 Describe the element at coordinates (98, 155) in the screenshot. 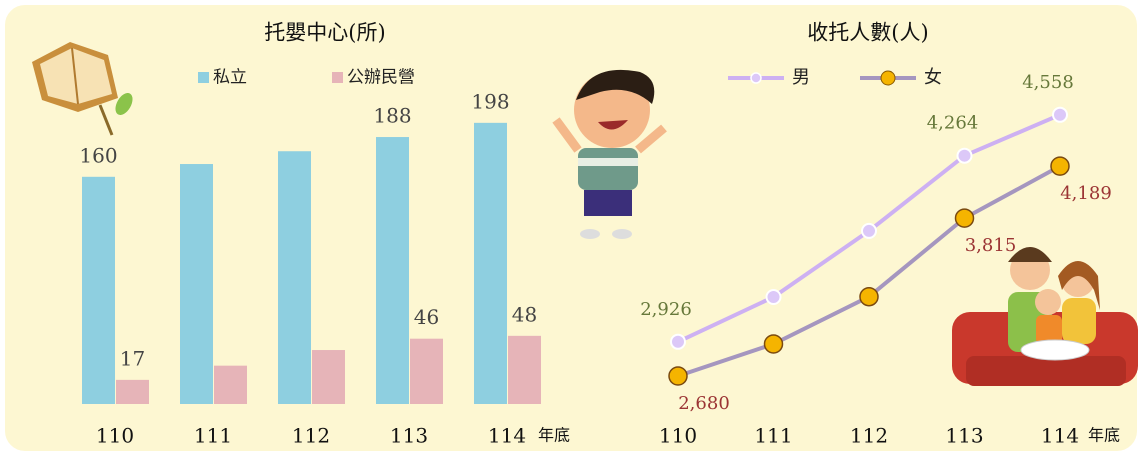

I see `data-label: 160` at that location.